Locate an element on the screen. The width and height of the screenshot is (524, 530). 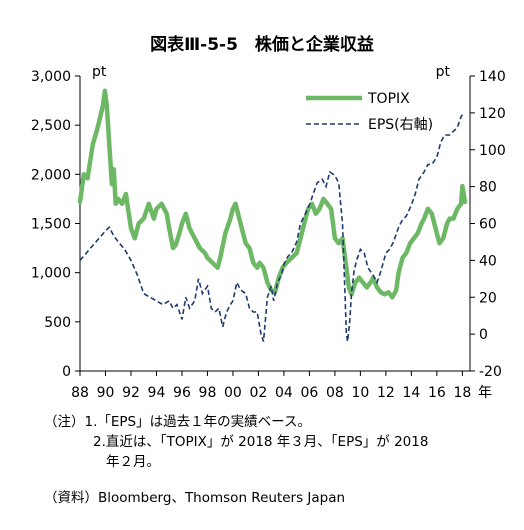
x-tick-label: 12 is located at coordinates (386, 393).